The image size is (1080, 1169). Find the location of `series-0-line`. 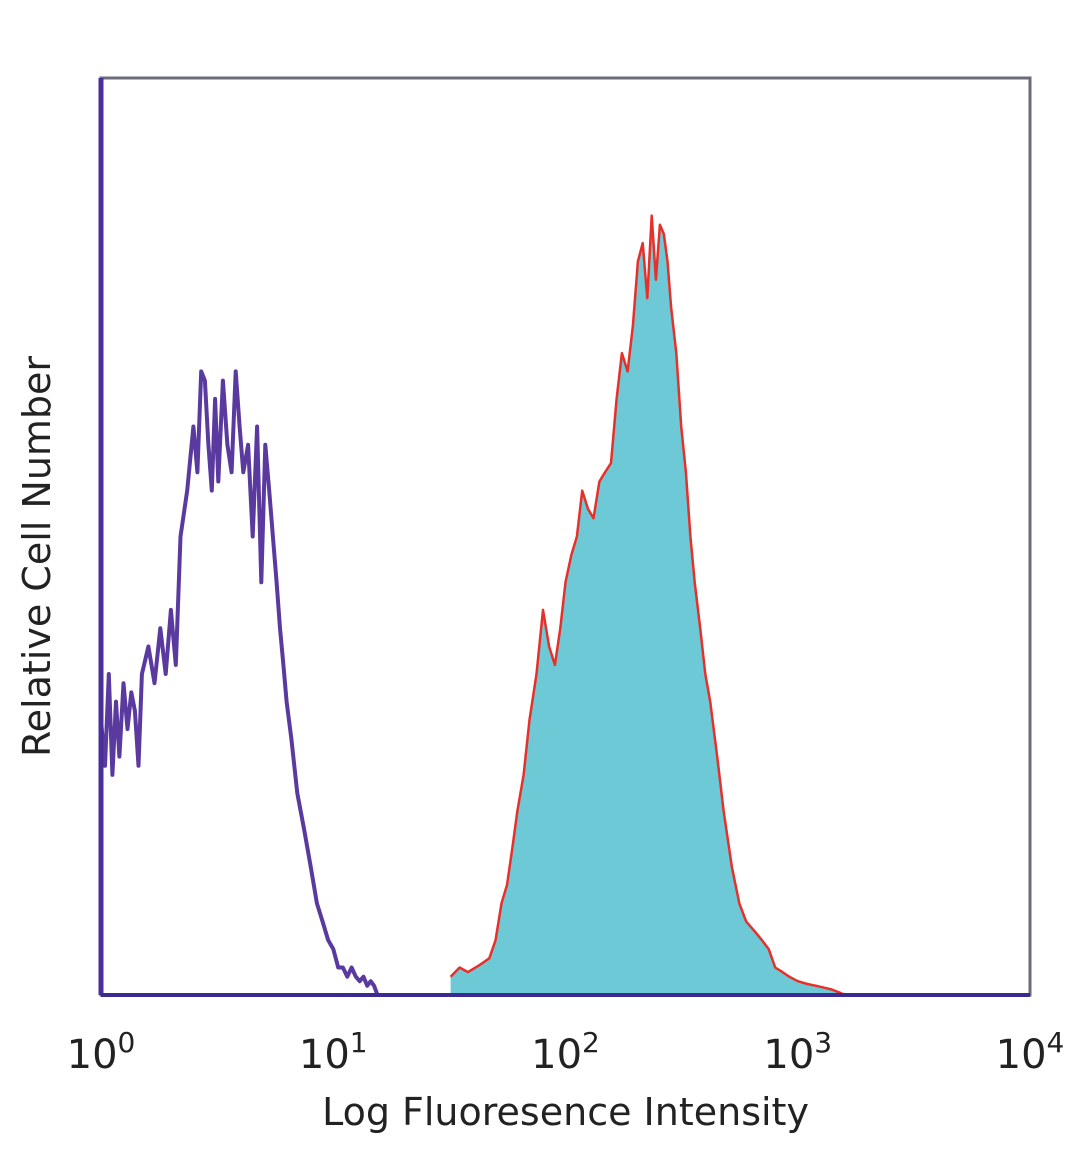

series-0-line is located at coordinates (240, 683).